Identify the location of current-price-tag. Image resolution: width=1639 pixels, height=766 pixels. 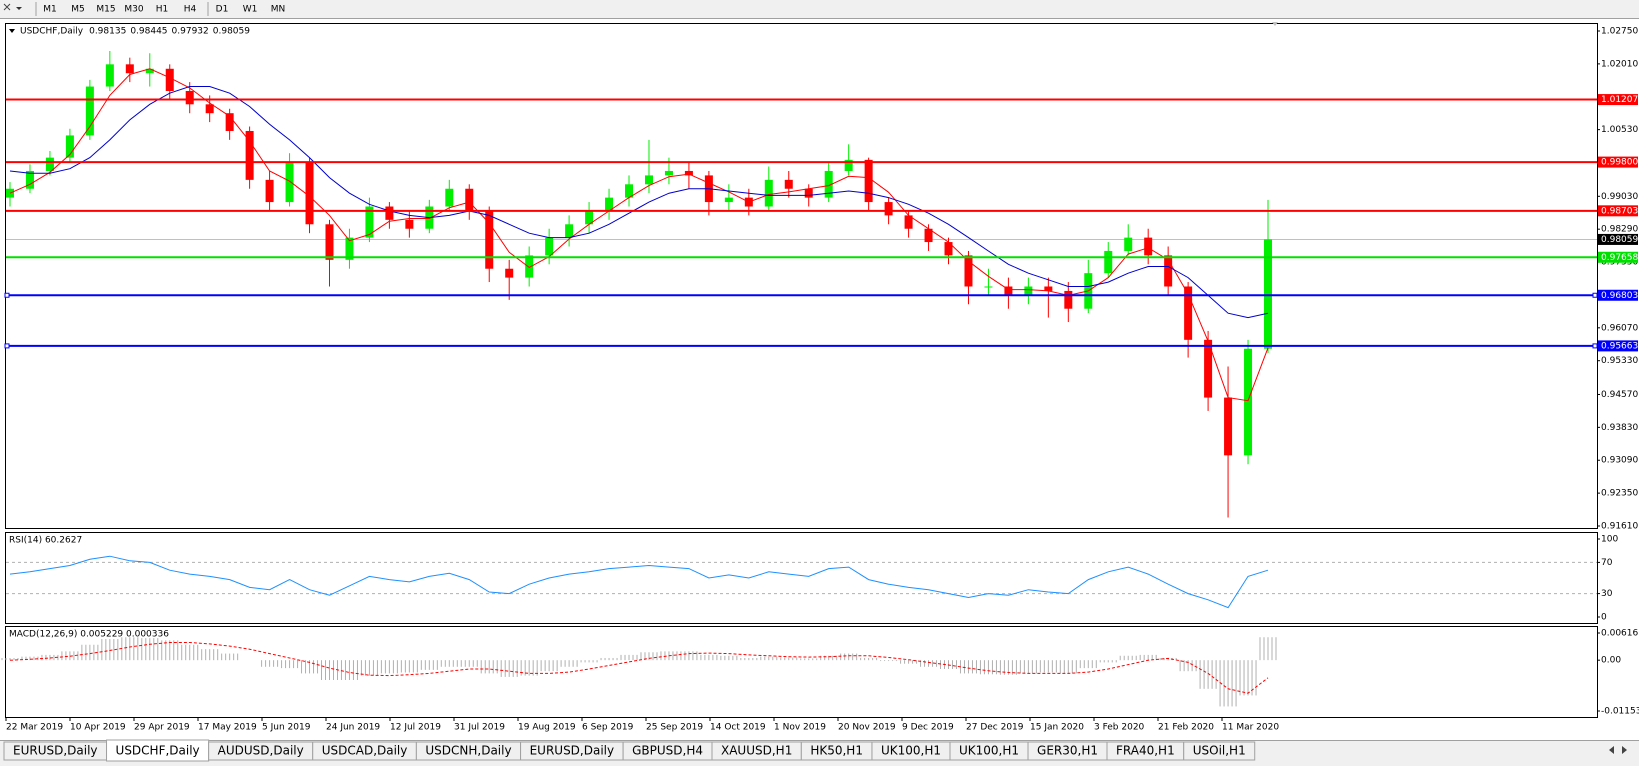
(1618, 239).